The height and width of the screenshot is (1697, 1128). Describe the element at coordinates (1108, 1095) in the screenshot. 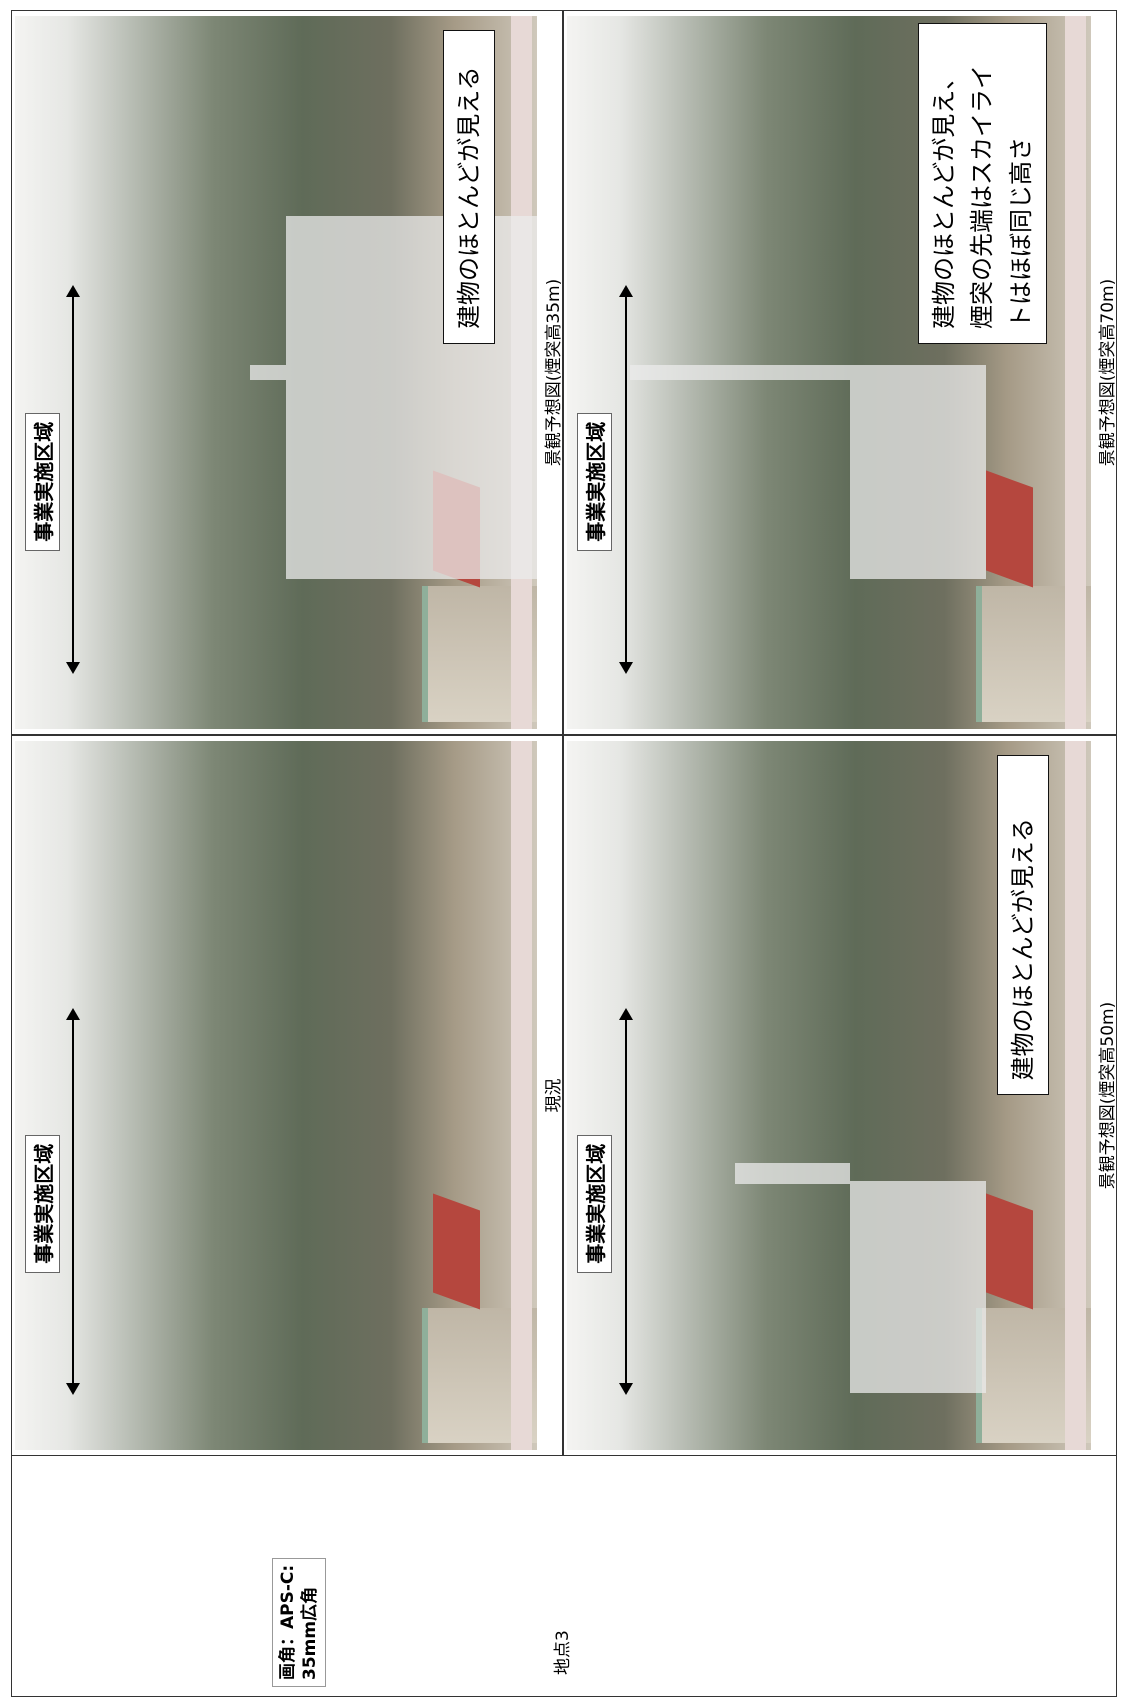

I see `caption: 景観予想図(煙突高50m)` at that location.